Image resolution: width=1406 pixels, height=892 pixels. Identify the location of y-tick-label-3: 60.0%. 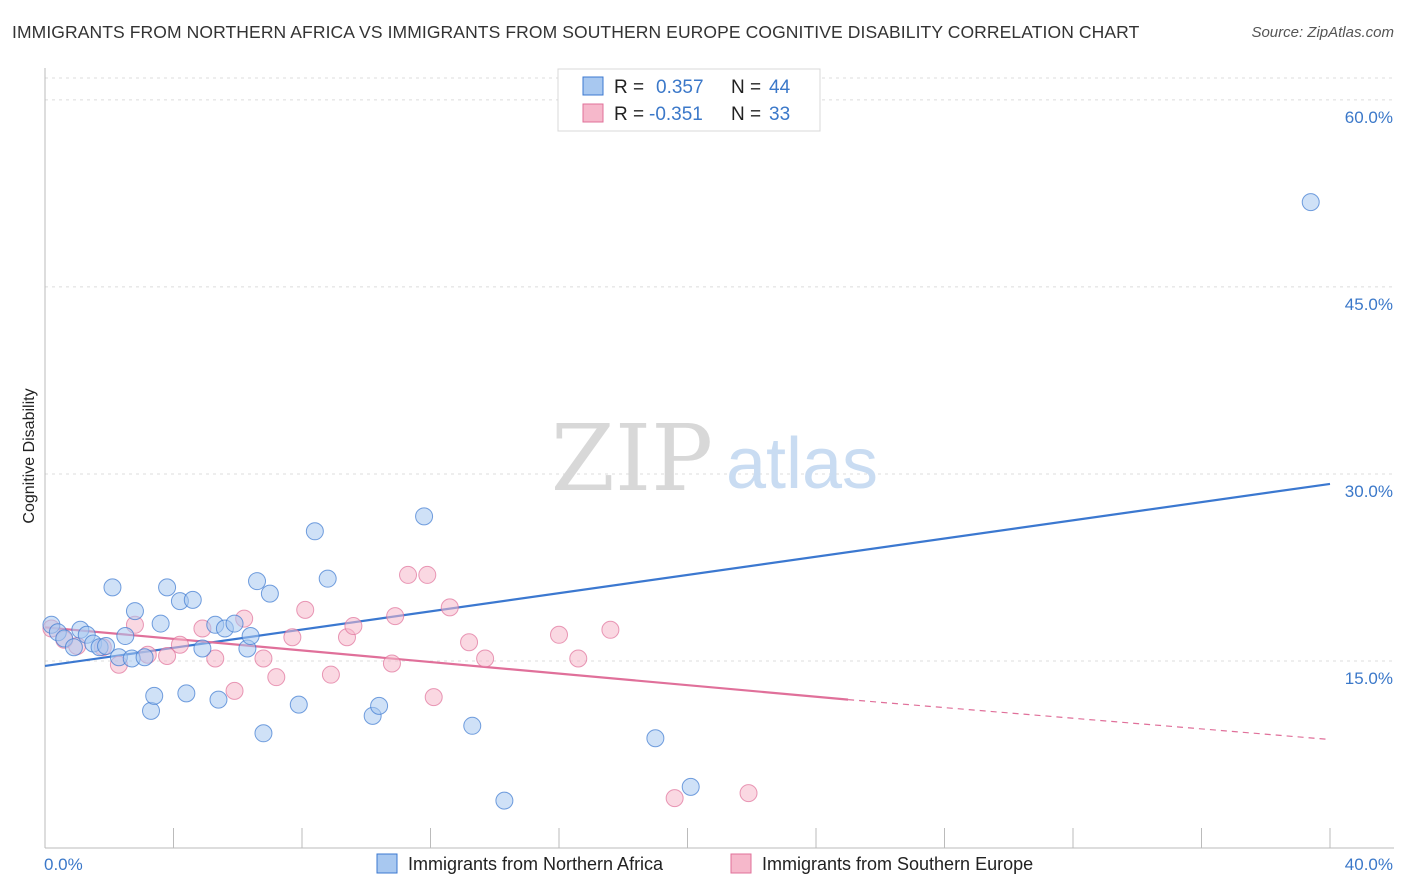
(1369, 117).